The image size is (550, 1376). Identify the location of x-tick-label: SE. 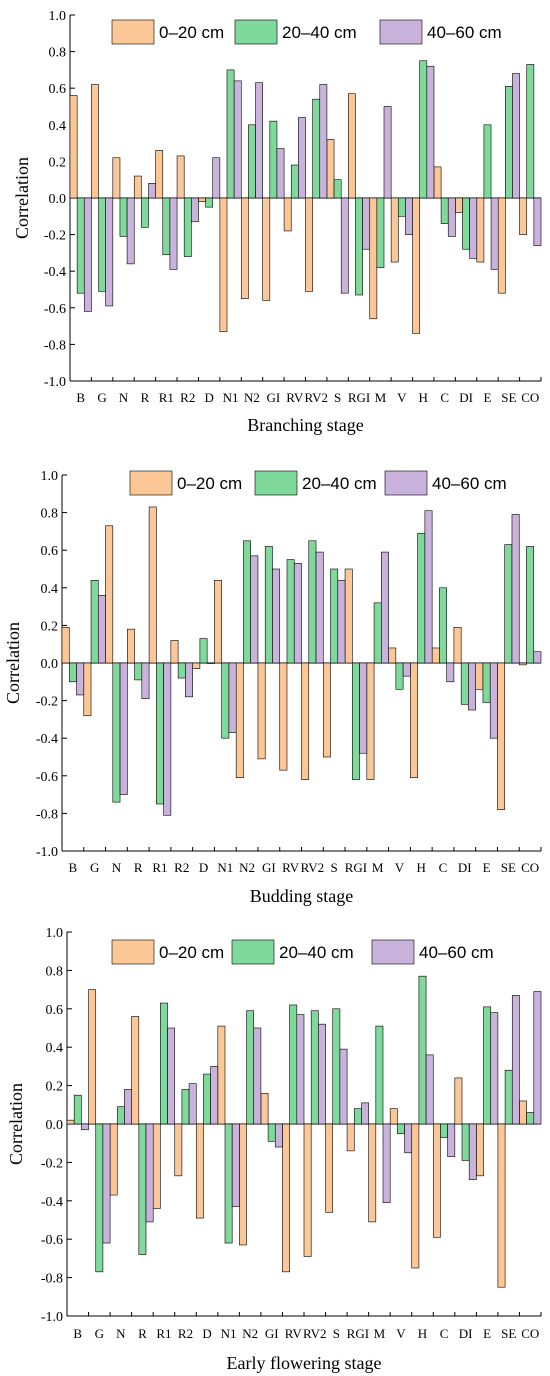
(508, 397).